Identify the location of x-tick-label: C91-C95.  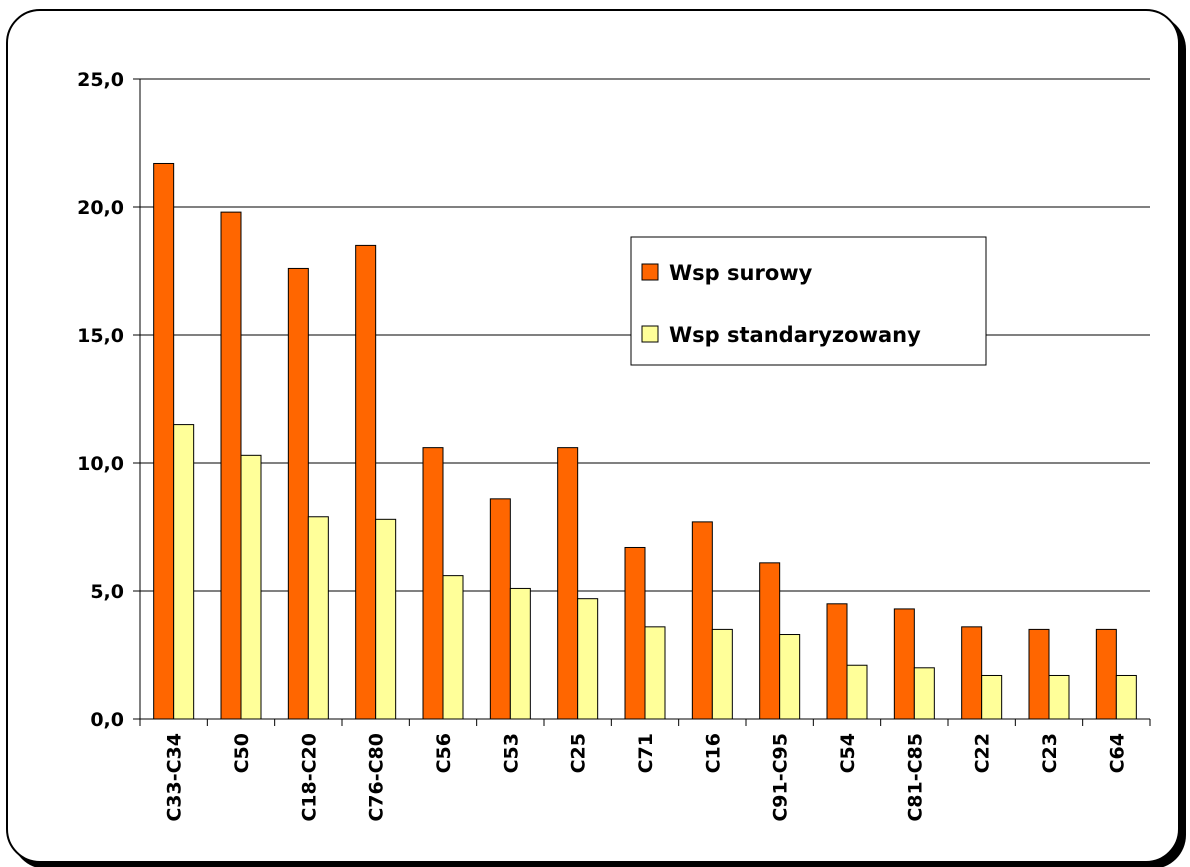
(781, 777).